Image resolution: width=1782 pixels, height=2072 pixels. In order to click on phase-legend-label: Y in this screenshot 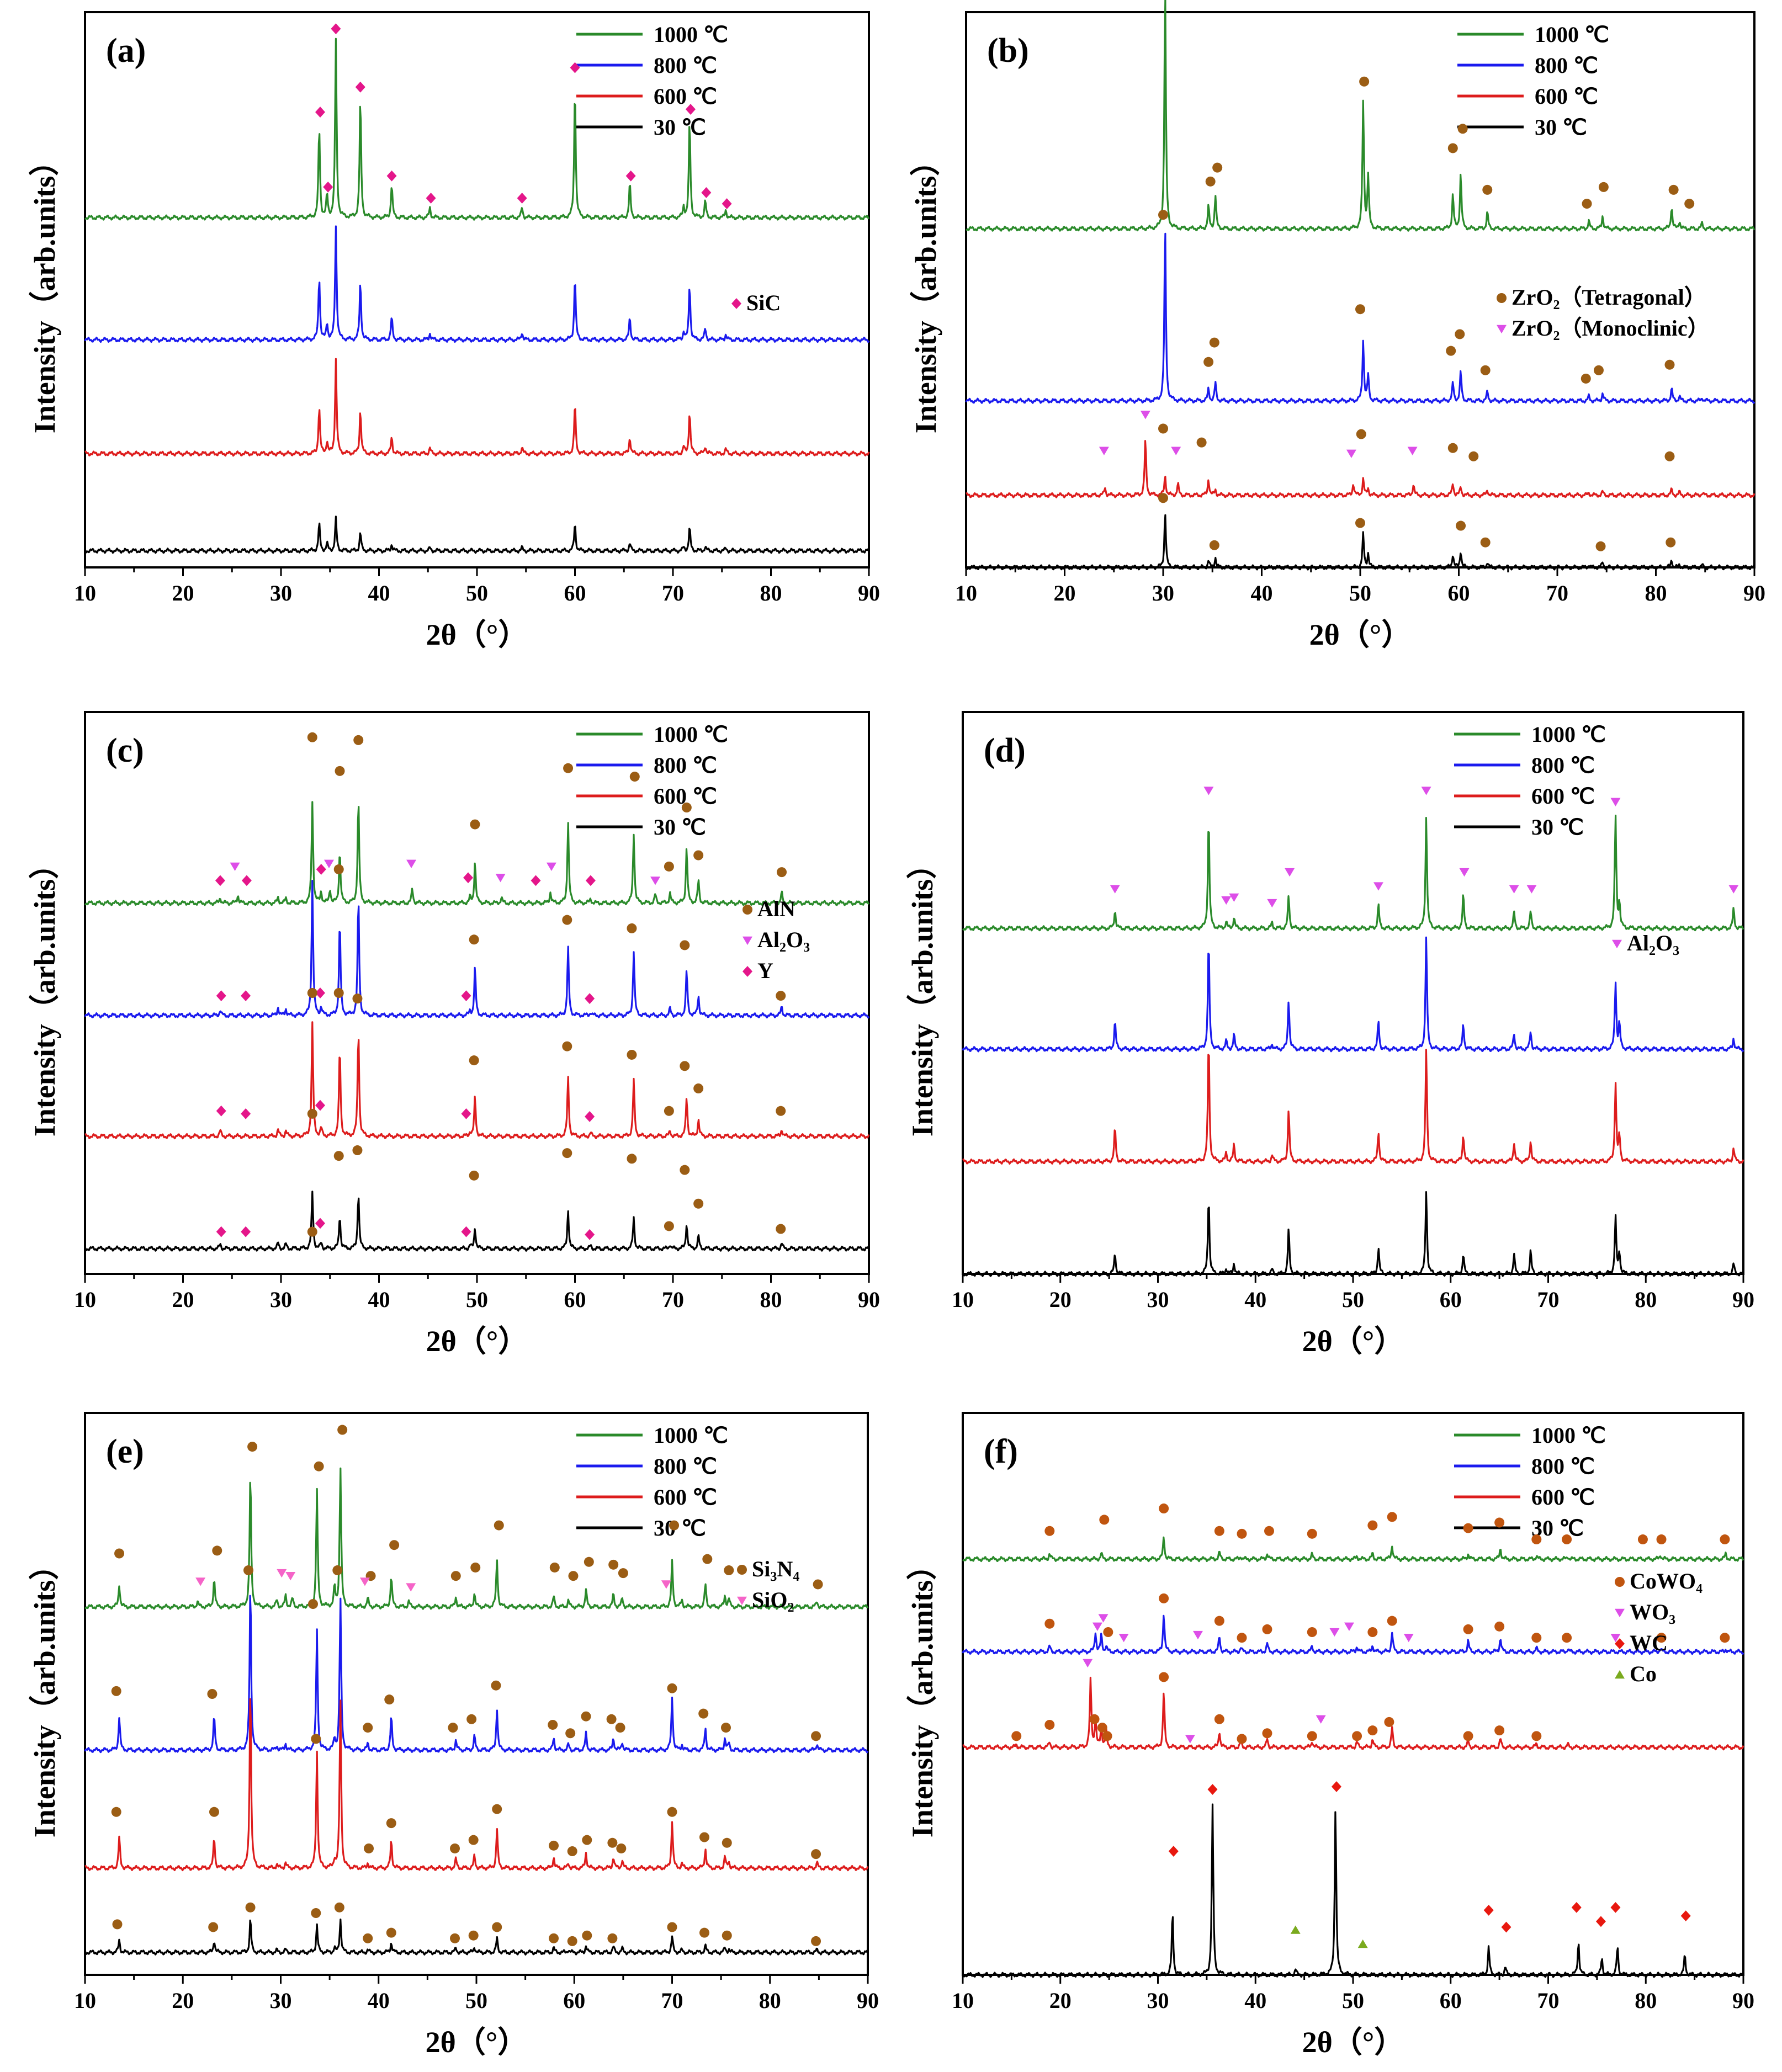, I will do `click(765, 970)`.